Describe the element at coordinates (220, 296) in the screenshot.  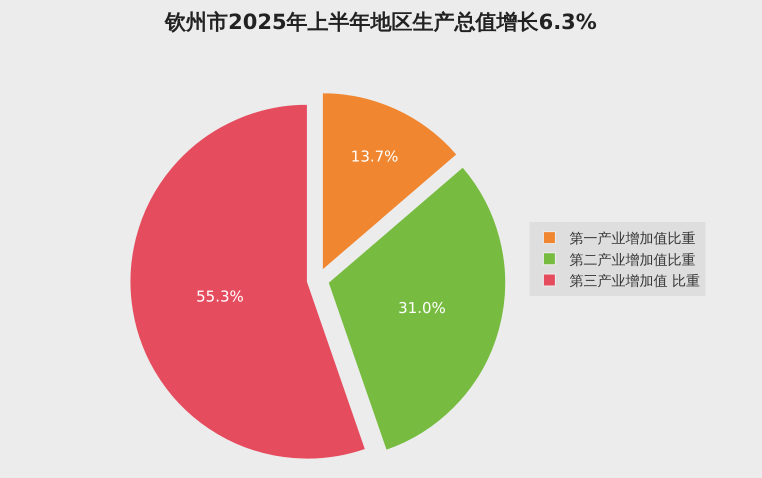
I see `data-label: 55.3%` at that location.